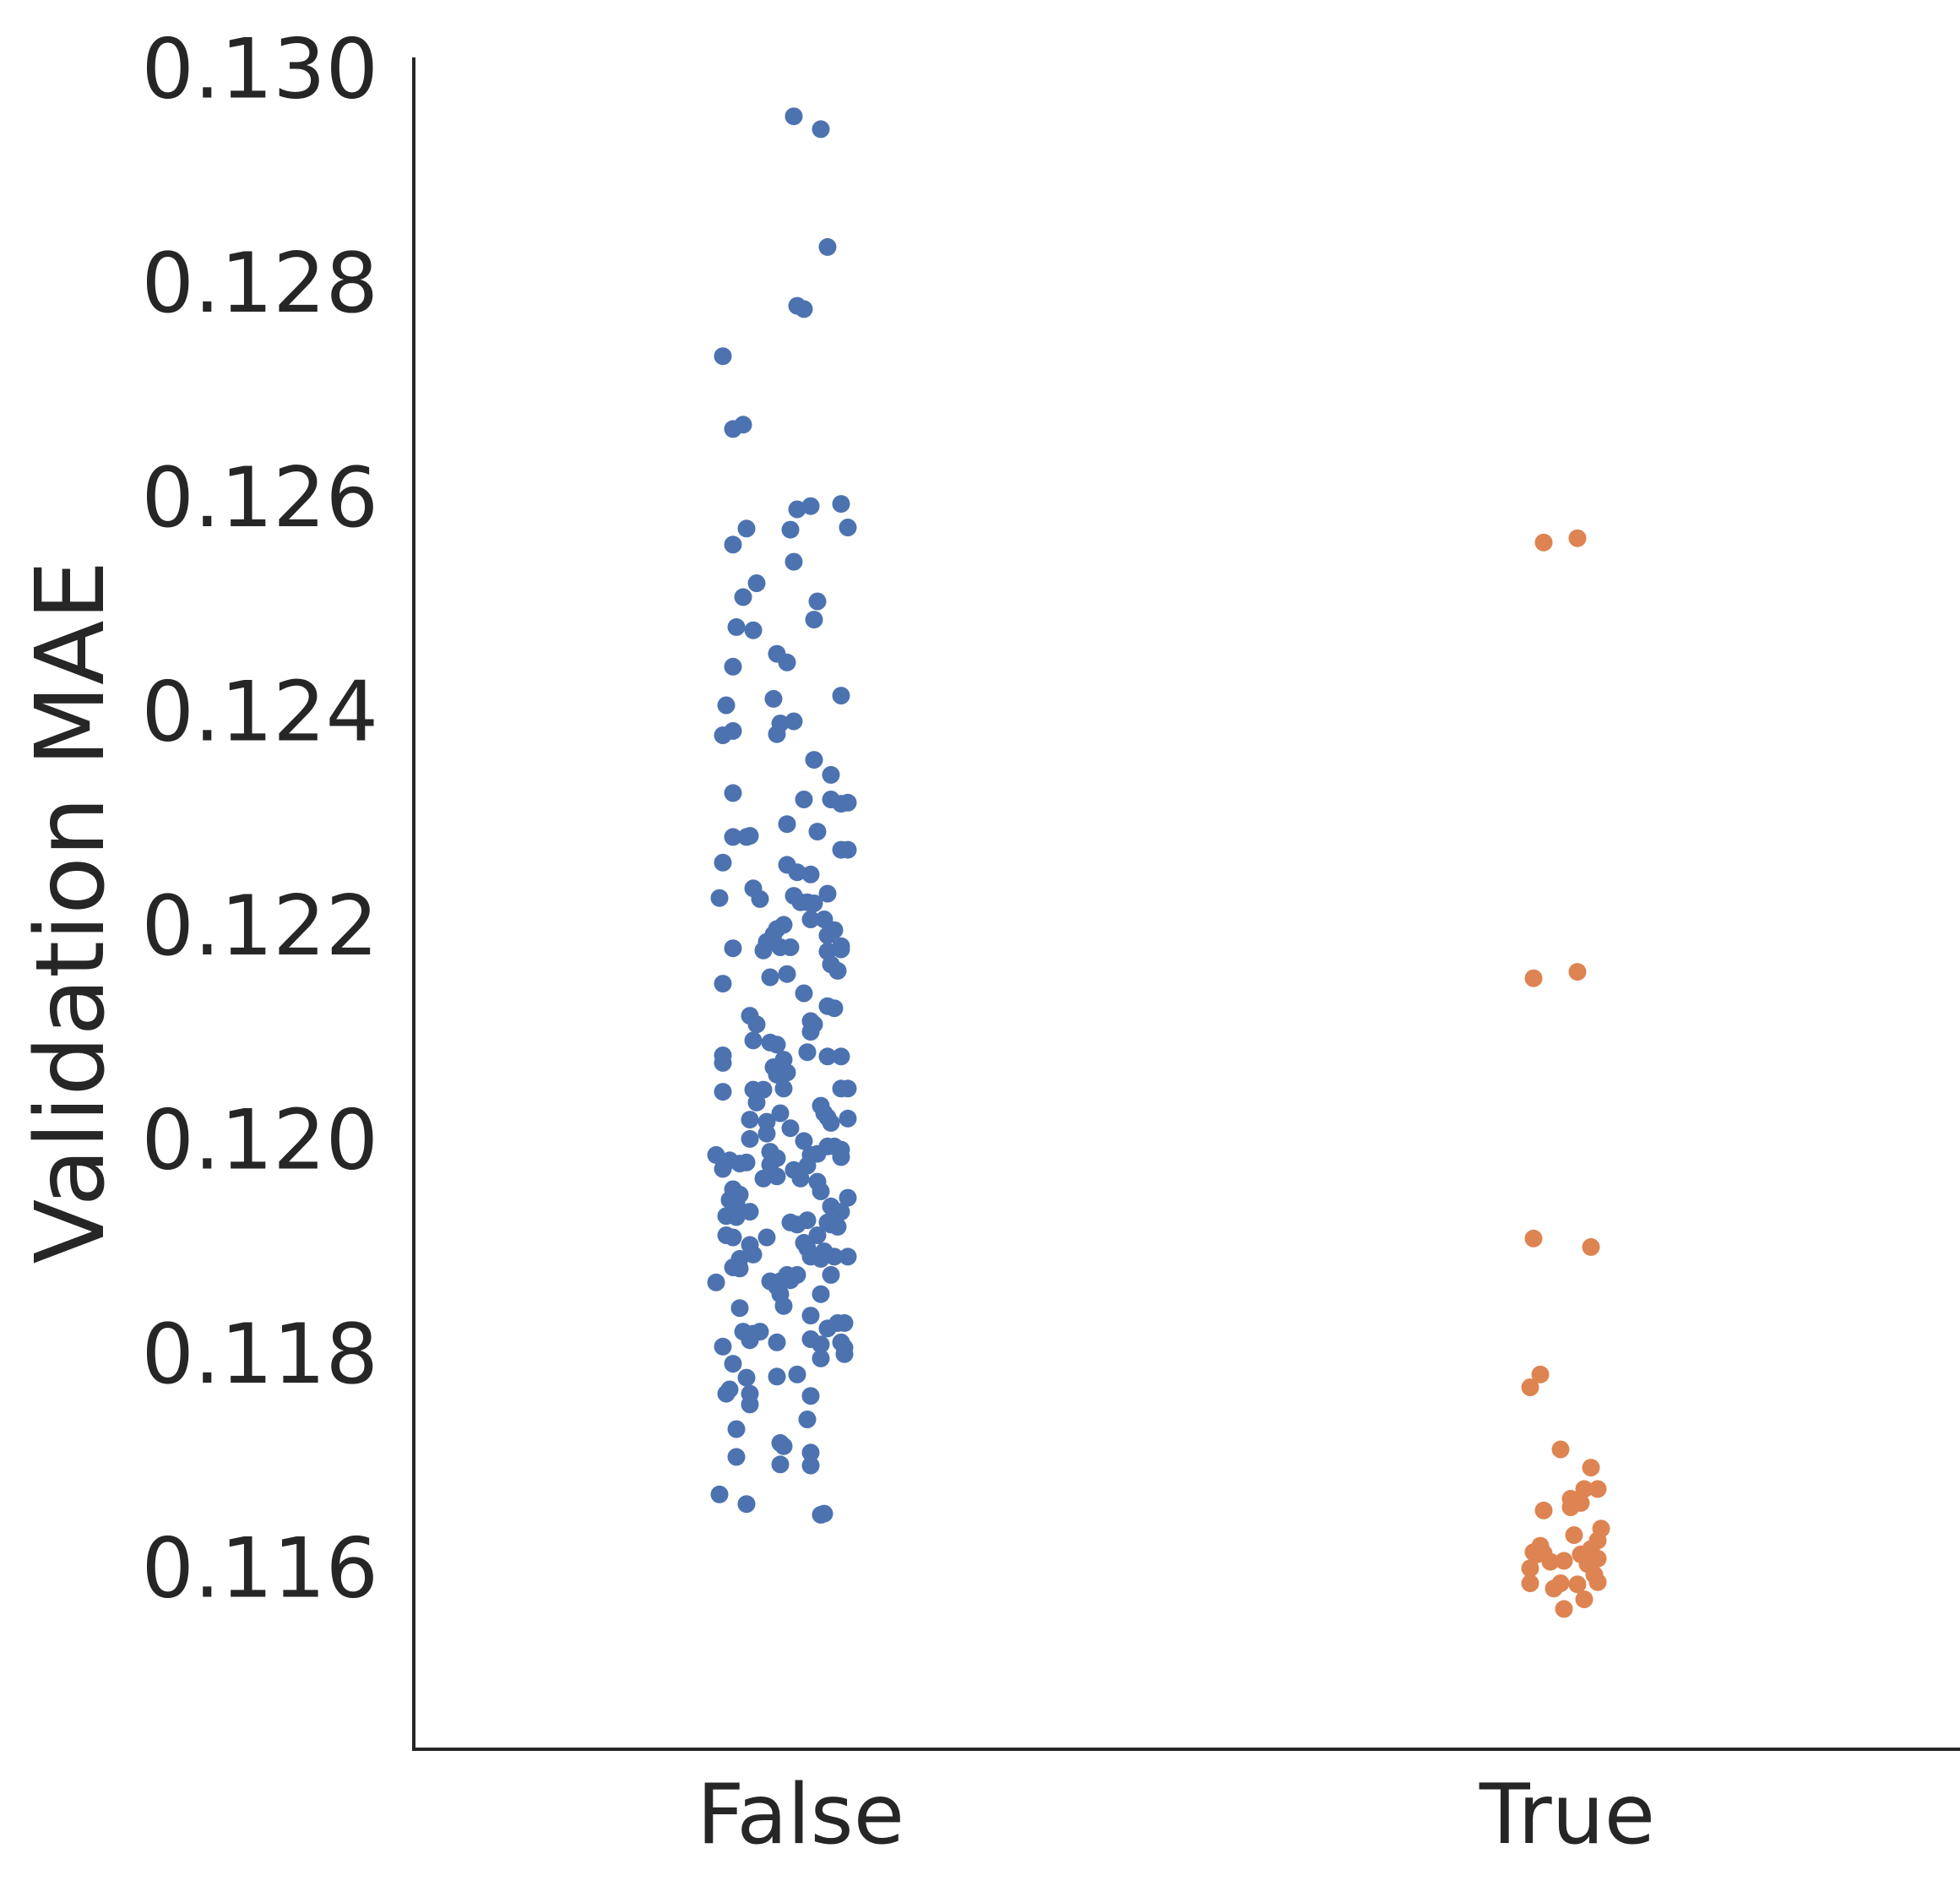  What do you see at coordinates (259, 1140) in the screenshot?
I see `y-tick-label: 0.120` at bounding box center [259, 1140].